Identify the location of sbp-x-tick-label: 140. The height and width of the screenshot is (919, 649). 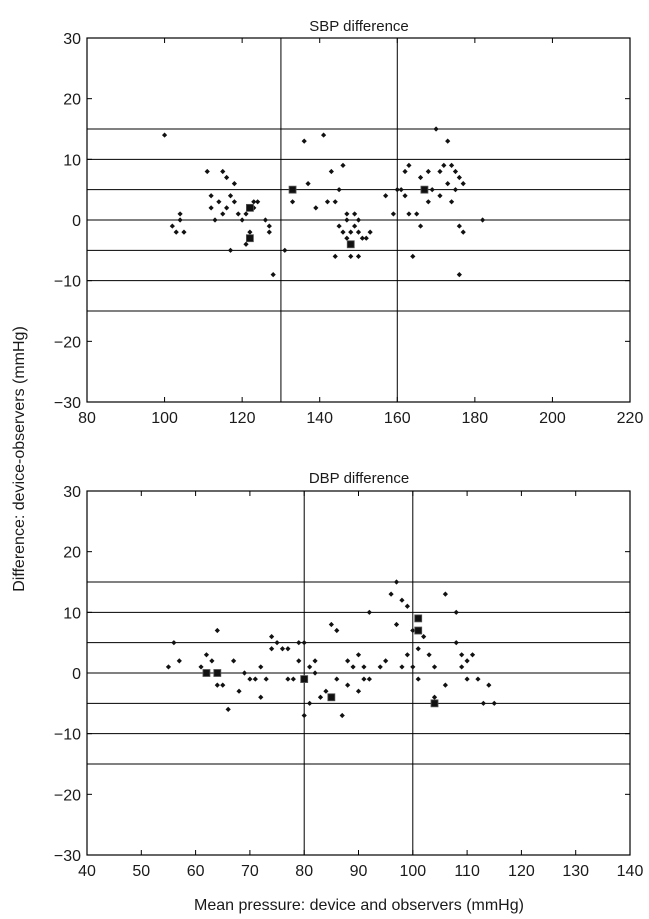
(319, 418).